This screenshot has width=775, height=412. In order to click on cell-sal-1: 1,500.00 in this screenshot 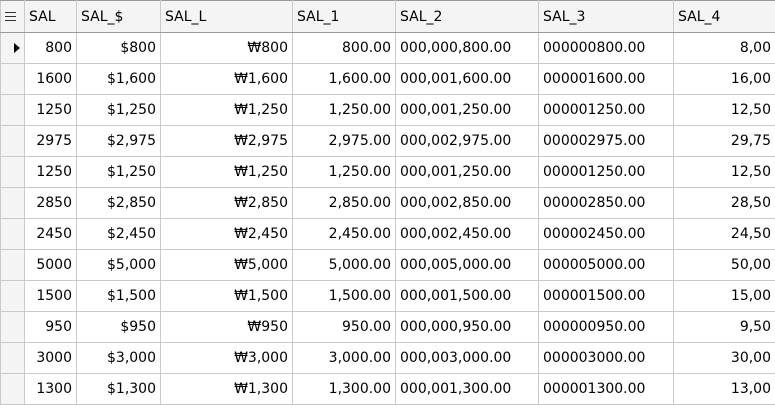, I will do `click(344, 296)`.